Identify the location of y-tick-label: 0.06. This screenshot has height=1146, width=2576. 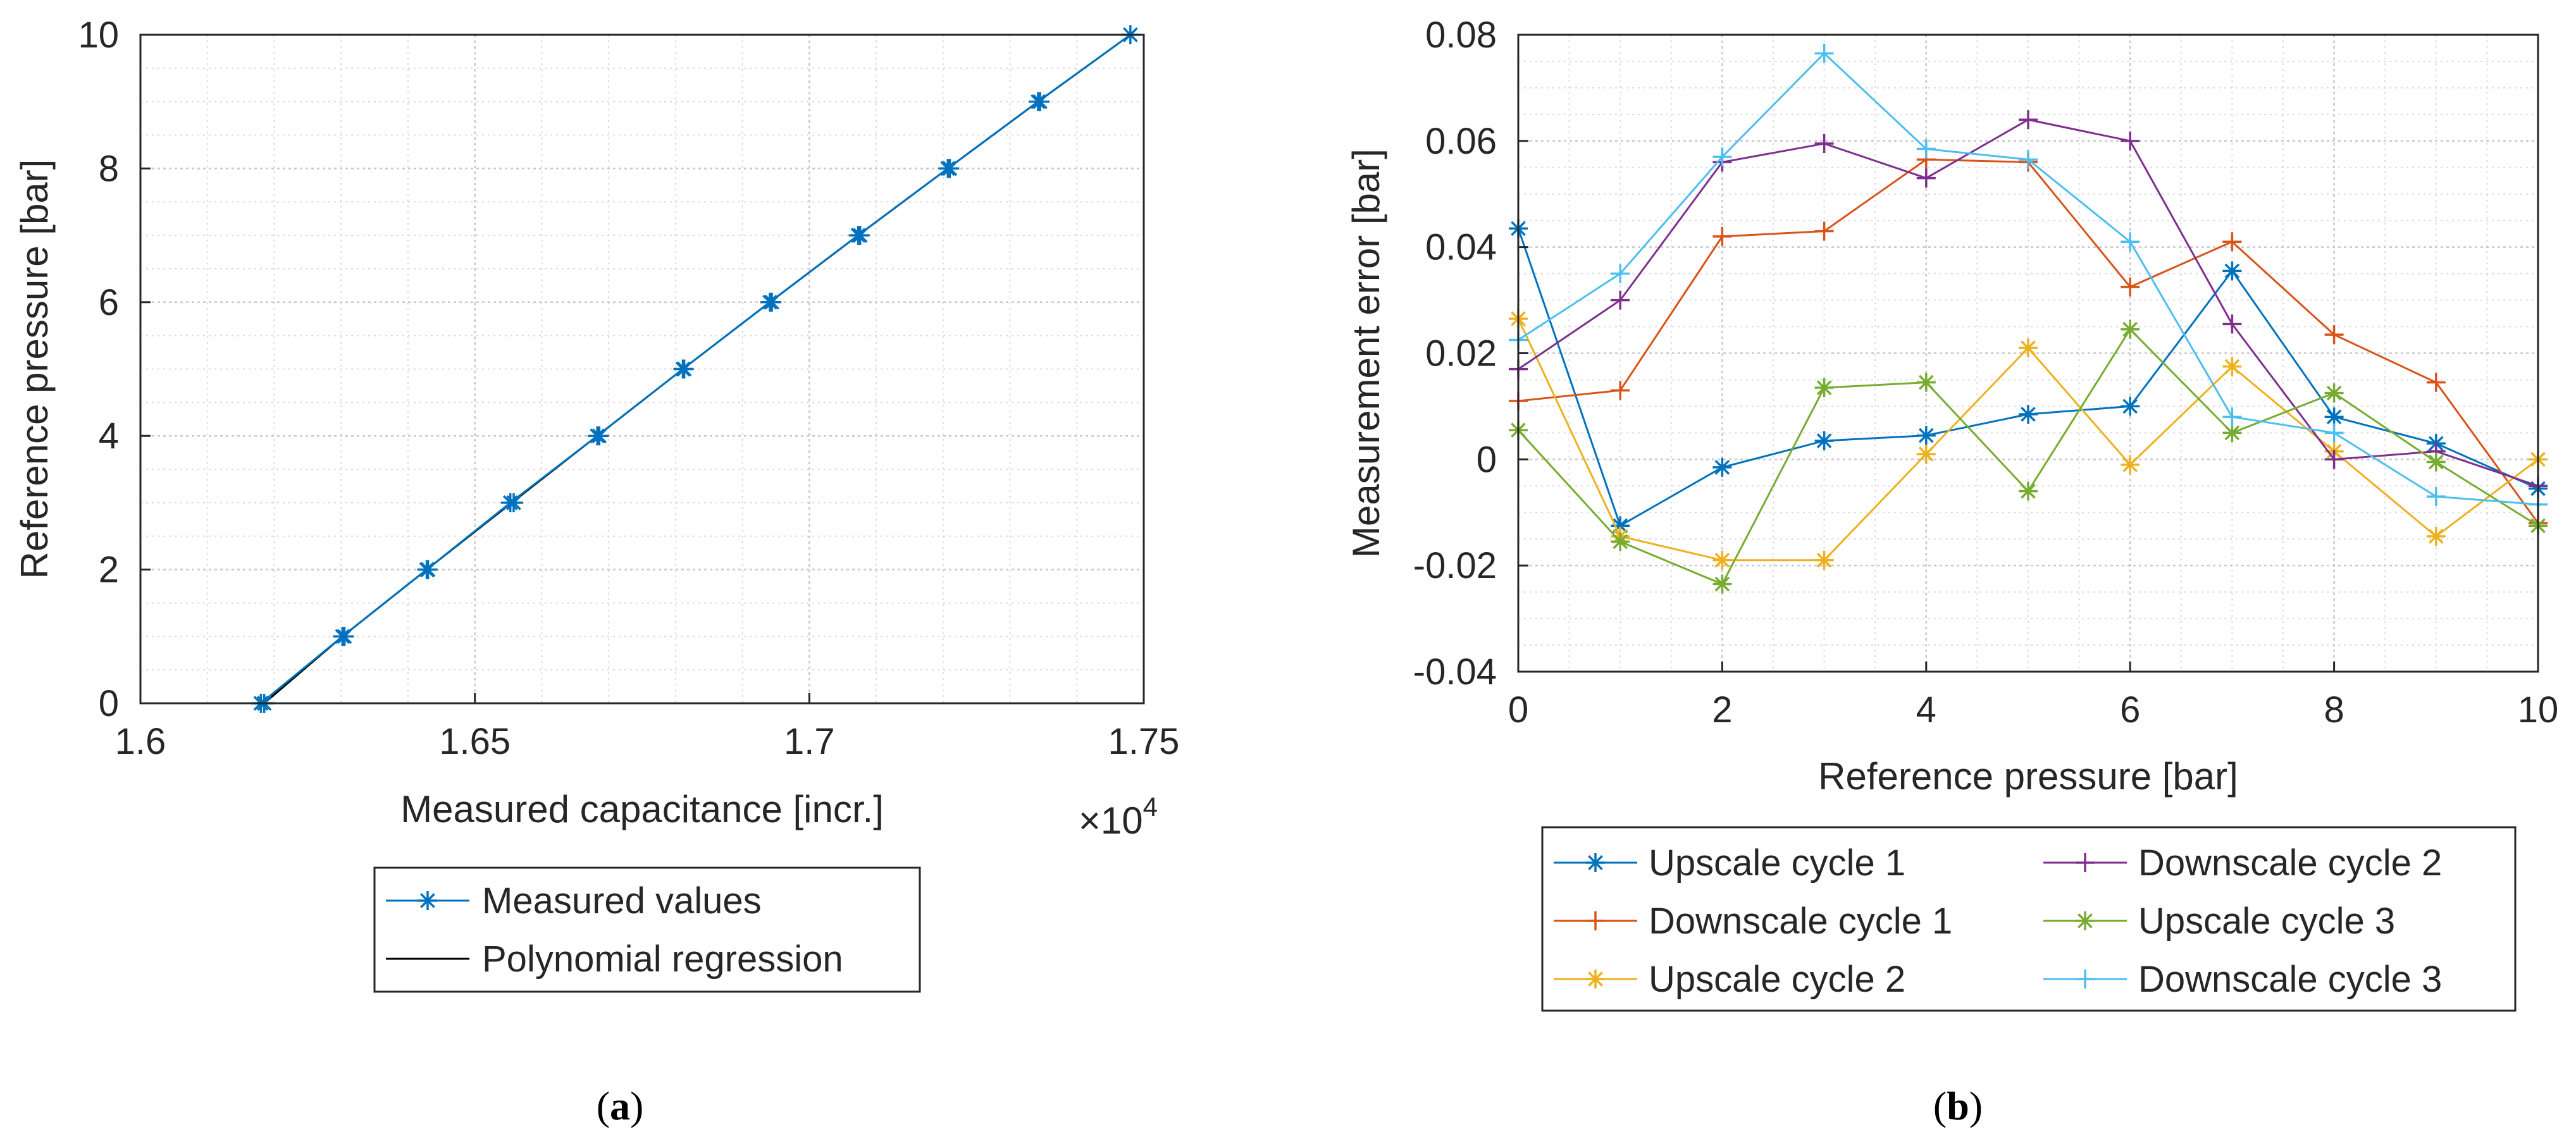
(1461, 141).